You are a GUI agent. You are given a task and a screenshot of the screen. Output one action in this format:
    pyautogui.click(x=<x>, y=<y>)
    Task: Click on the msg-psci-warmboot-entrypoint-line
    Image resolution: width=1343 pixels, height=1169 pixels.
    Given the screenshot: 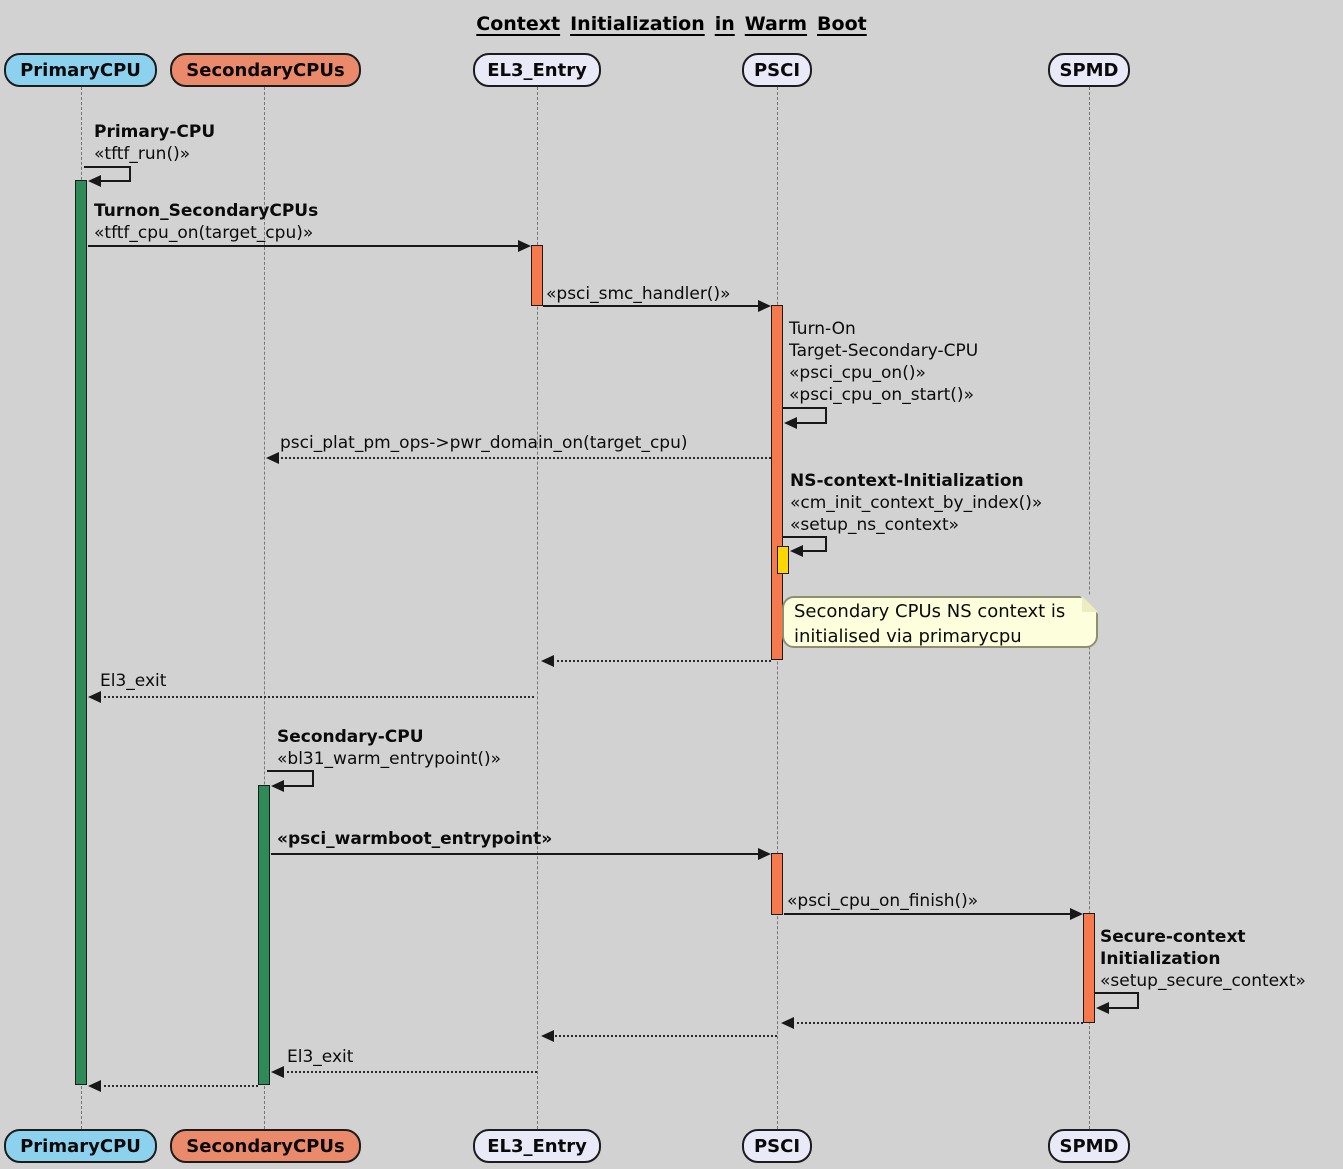 What is the action you would take?
    pyautogui.click(x=515, y=854)
    